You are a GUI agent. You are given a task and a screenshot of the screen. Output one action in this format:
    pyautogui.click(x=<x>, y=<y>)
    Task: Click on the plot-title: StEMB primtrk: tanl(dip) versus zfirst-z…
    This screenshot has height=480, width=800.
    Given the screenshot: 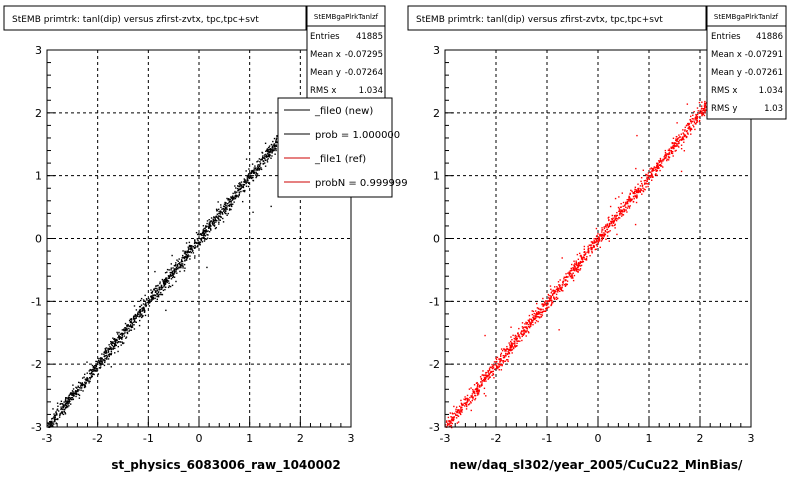 What is the action you would take?
    pyautogui.click(x=135, y=20)
    